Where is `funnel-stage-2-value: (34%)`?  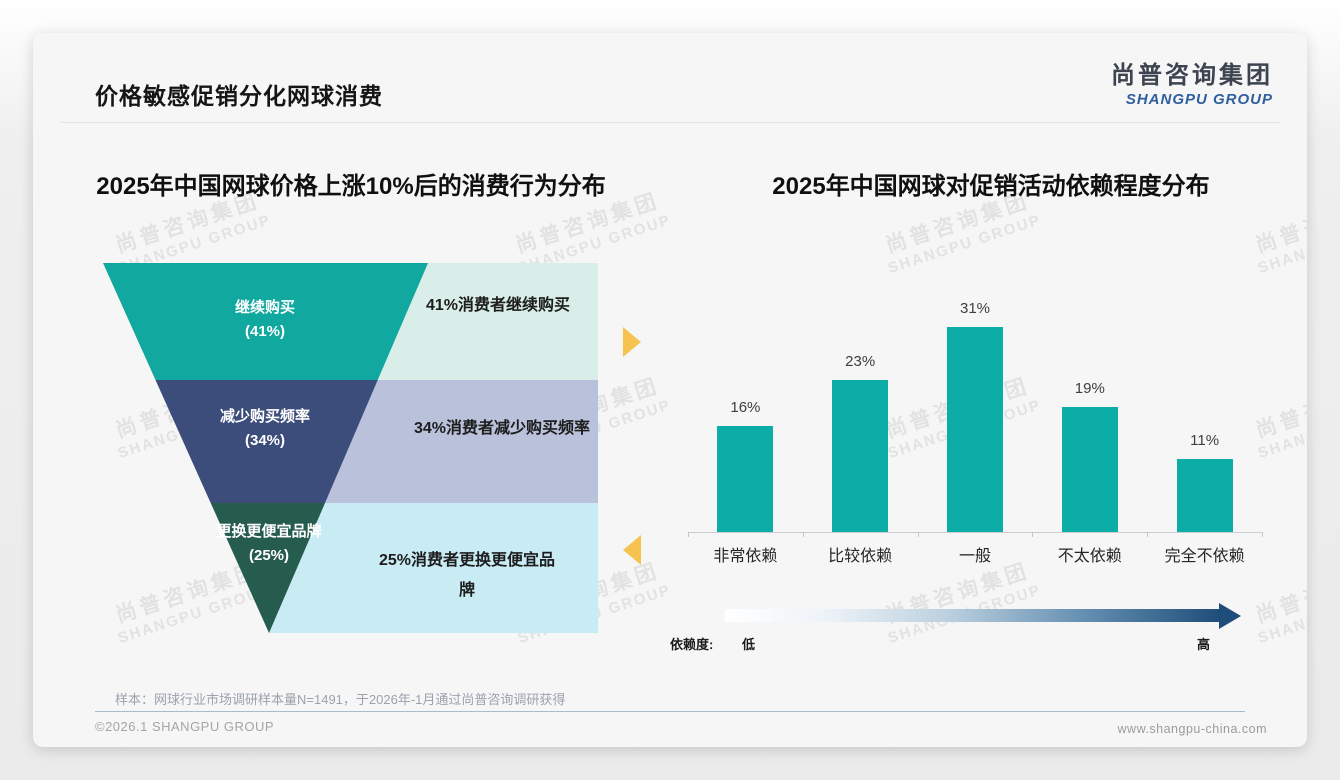 funnel-stage-2-value: (34%) is located at coordinates (264, 440).